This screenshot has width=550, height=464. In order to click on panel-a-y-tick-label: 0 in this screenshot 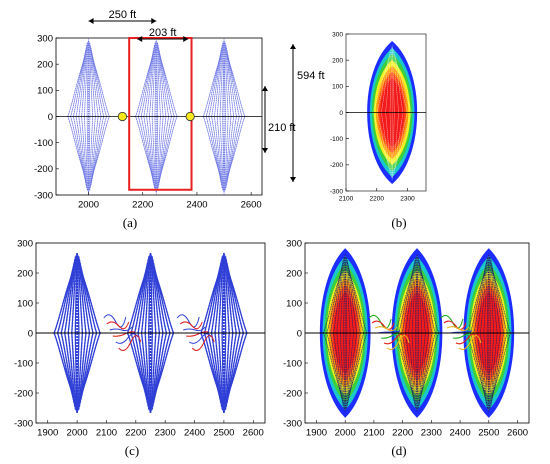, I will do `click(50, 117)`.